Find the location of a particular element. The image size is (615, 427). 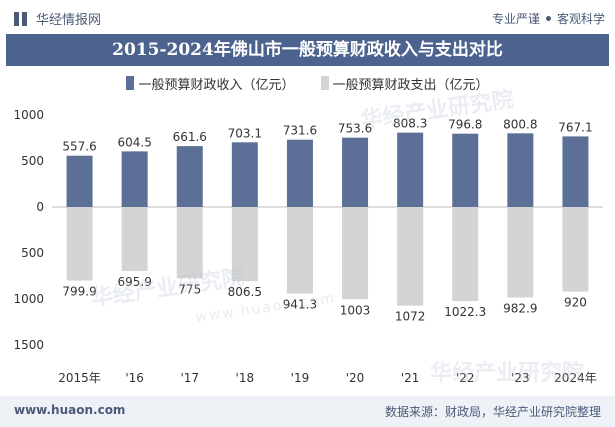

data-label-income: 800.8 is located at coordinates (520, 124).